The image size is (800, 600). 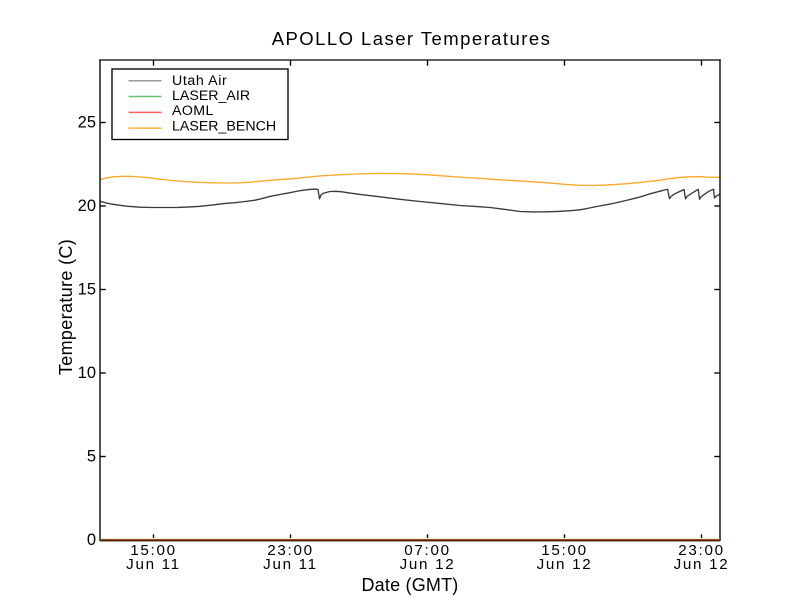 I want to click on svg-text: AOML, so click(x=193, y=111).